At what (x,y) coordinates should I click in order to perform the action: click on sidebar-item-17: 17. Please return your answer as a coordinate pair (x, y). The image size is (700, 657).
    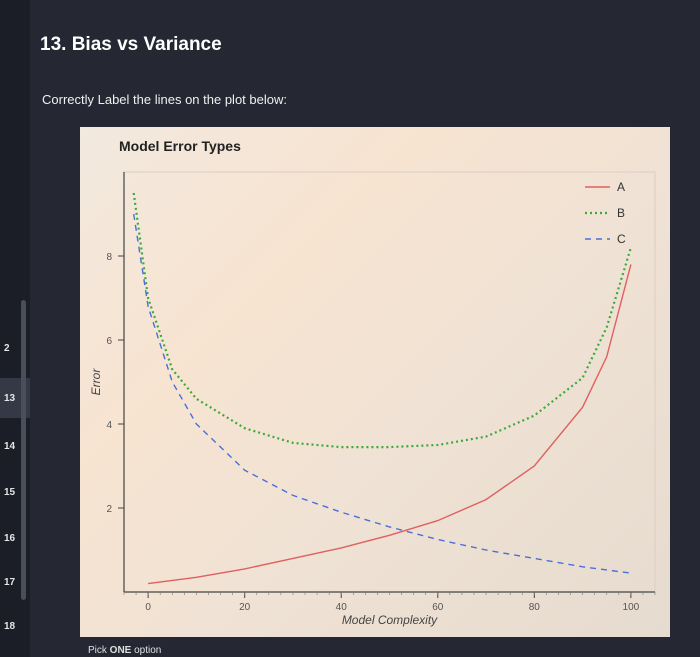
    Looking at the image, I should click on (15, 582).